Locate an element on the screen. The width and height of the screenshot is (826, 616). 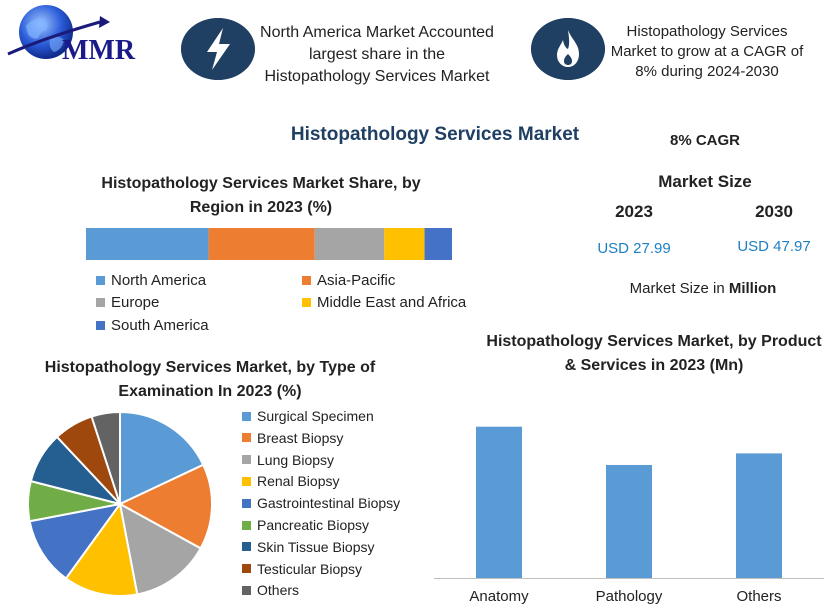
exam-legend-item: Surgical Specimen is located at coordinates (308, 416).